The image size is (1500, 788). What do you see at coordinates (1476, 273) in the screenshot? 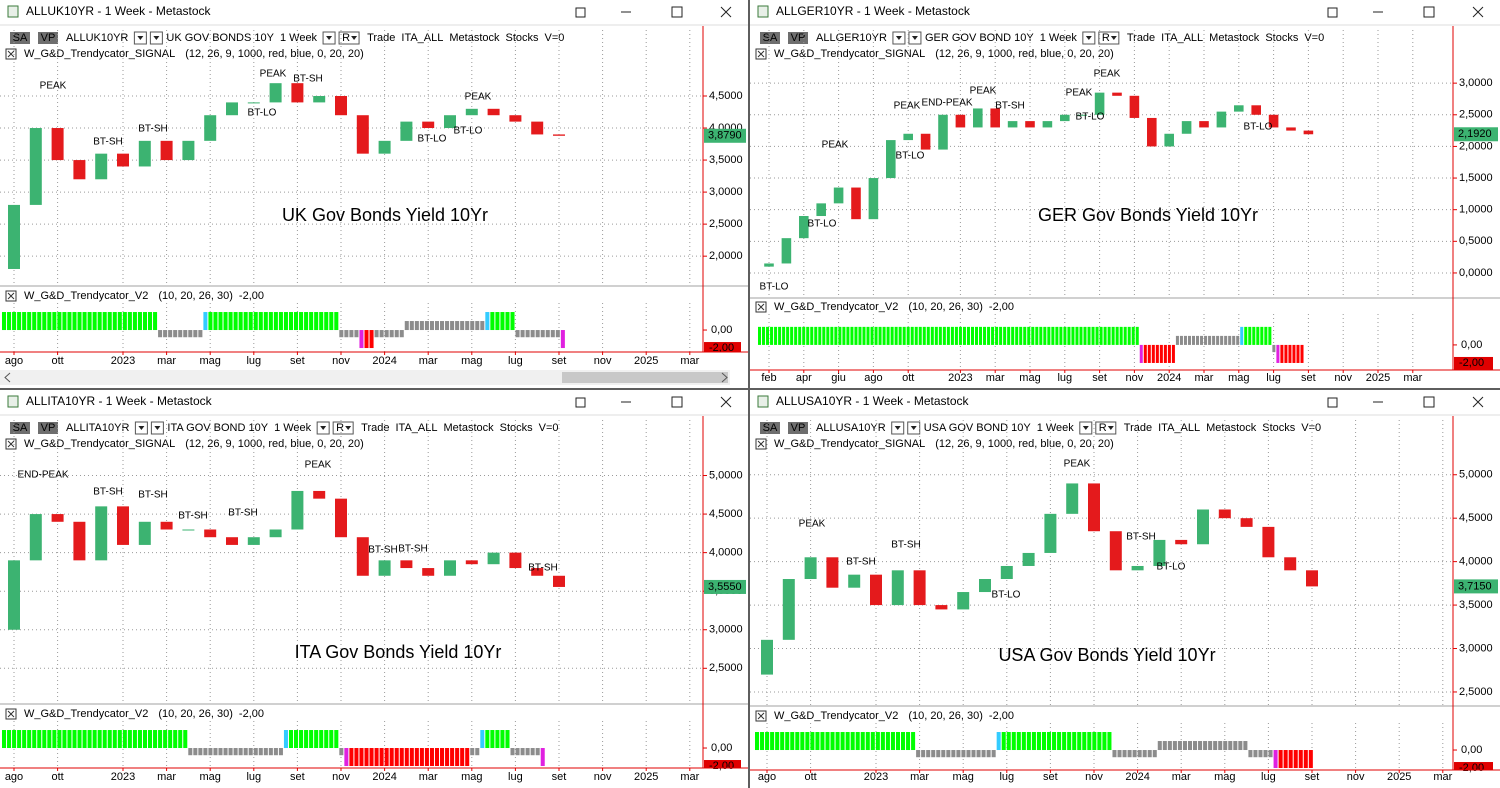
I see `y-tick-label: 0,0000` at bounding box center [1476, 273].